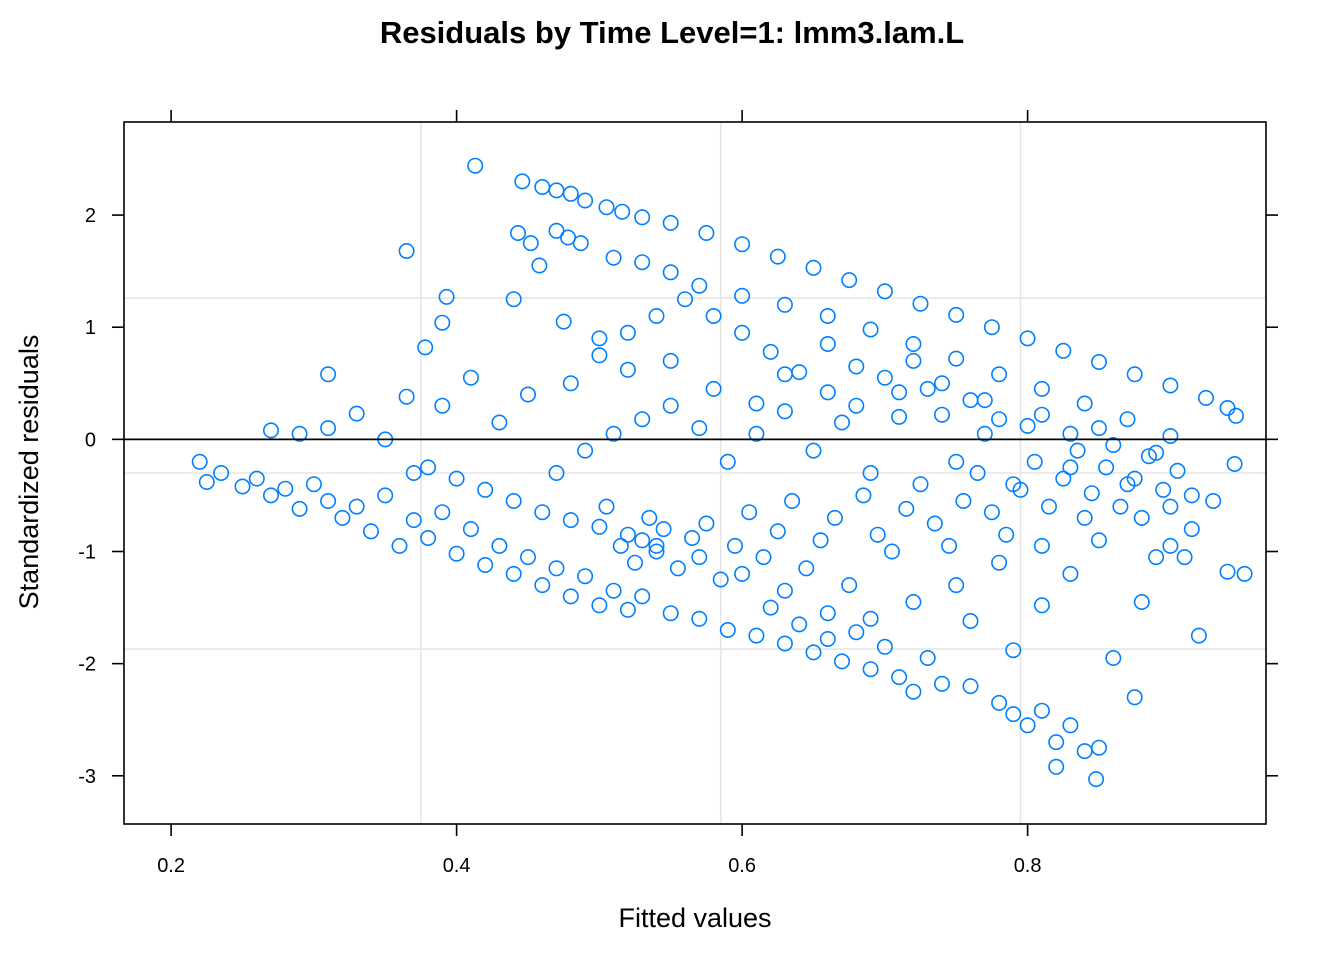 This screenshot has height=960, width=1344. I want to click on x-tick-label: 0.4, so click(457, 866).